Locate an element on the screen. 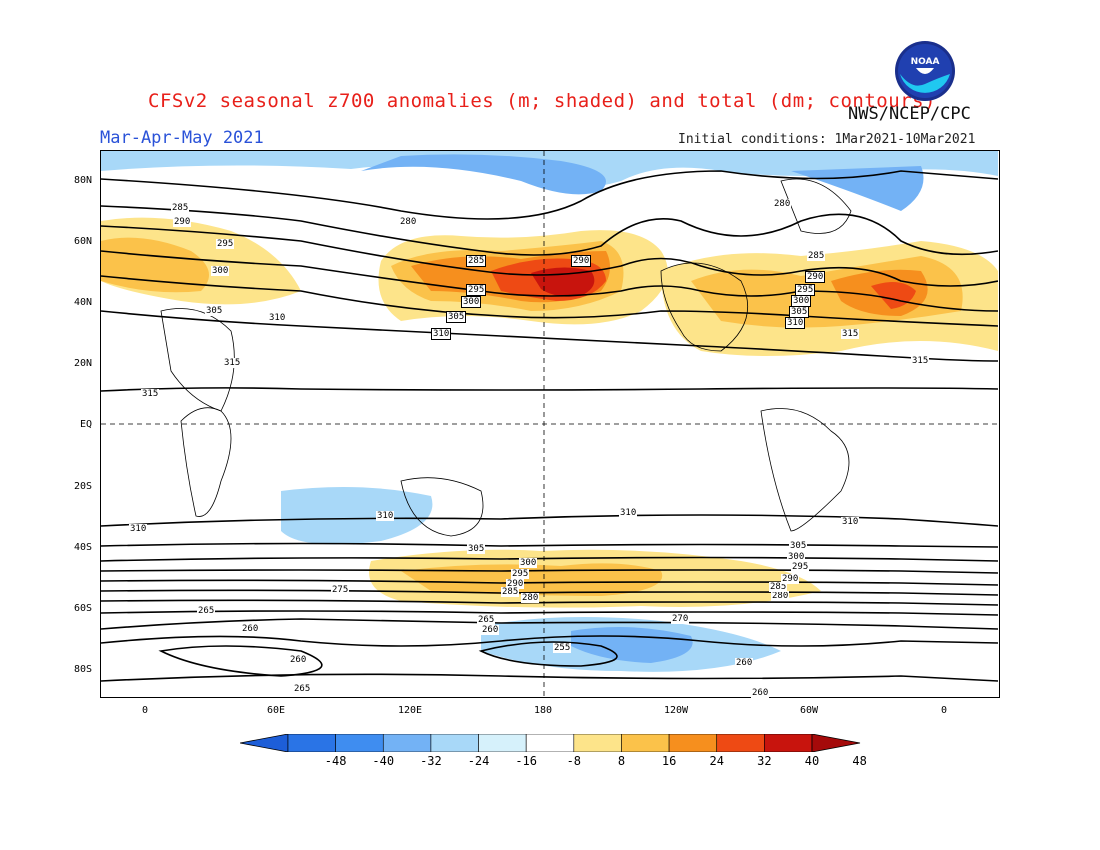 This screenshot has width=1100, height=850. lat-label: 80N is located at coordinates (83, 180).